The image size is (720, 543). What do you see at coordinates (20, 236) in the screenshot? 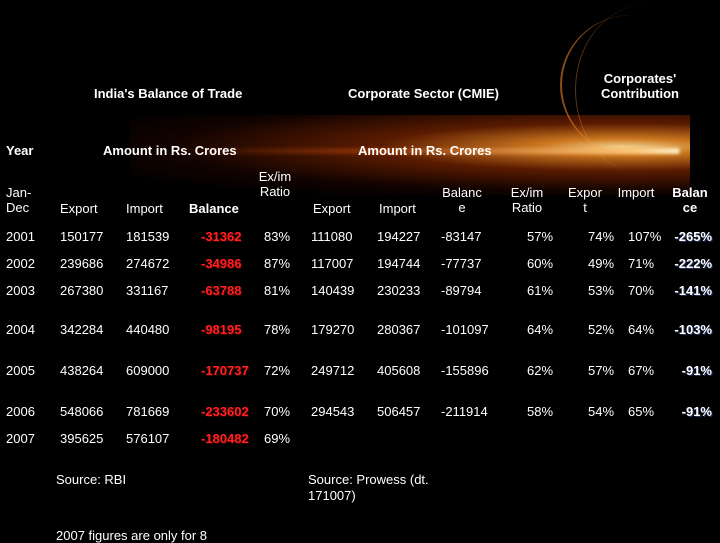
I see `table-cell-year: 2001` at bounding box center [20, 236].